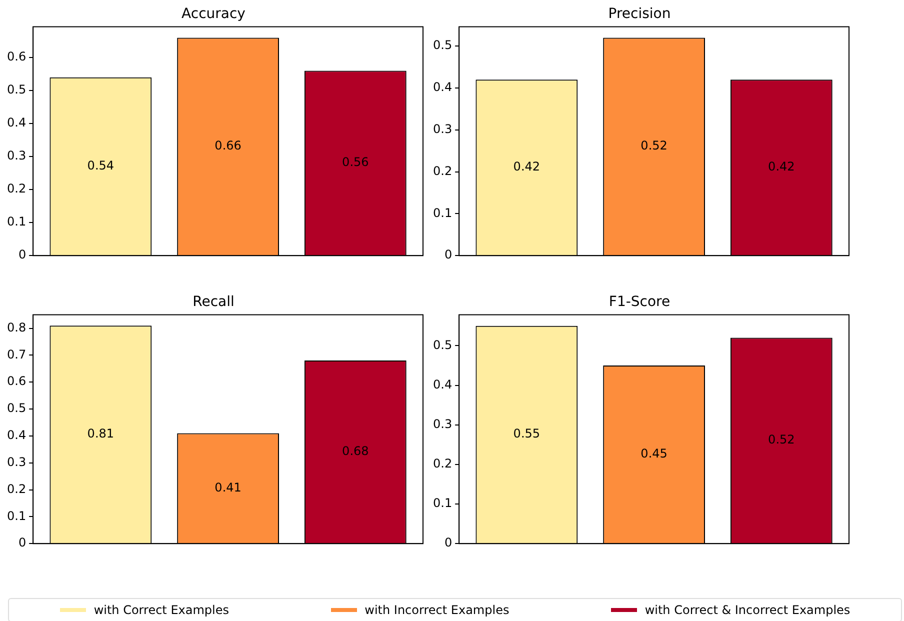 The width and height of the screenshot is (904, 621). Describe the element at coordinates (639, 14) in the screenshot. I see `chart-title: Precision` at that location.